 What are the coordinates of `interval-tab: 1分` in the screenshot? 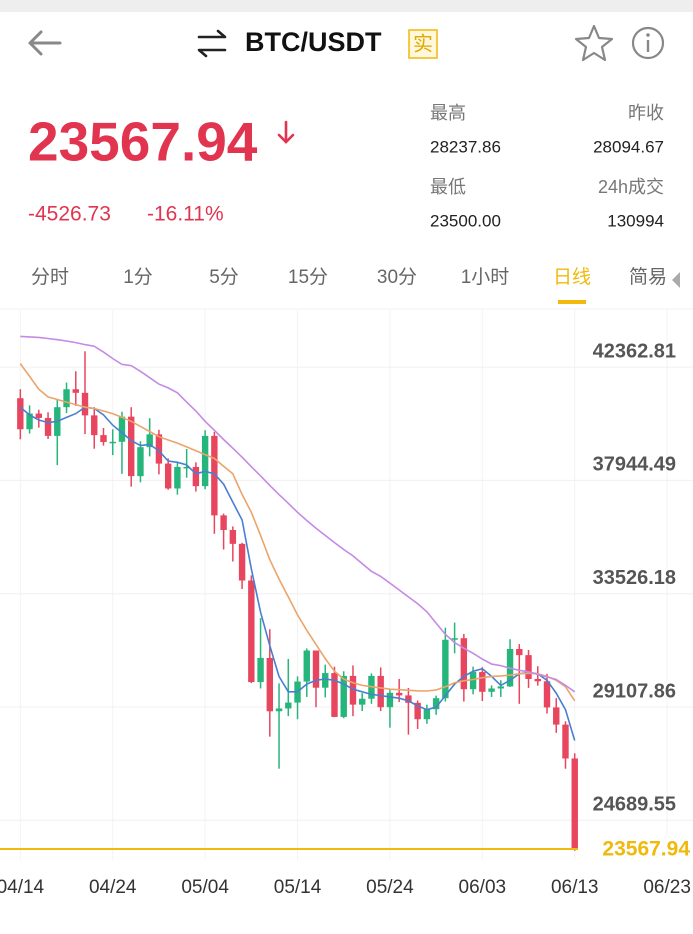 It's located at (138, 277).